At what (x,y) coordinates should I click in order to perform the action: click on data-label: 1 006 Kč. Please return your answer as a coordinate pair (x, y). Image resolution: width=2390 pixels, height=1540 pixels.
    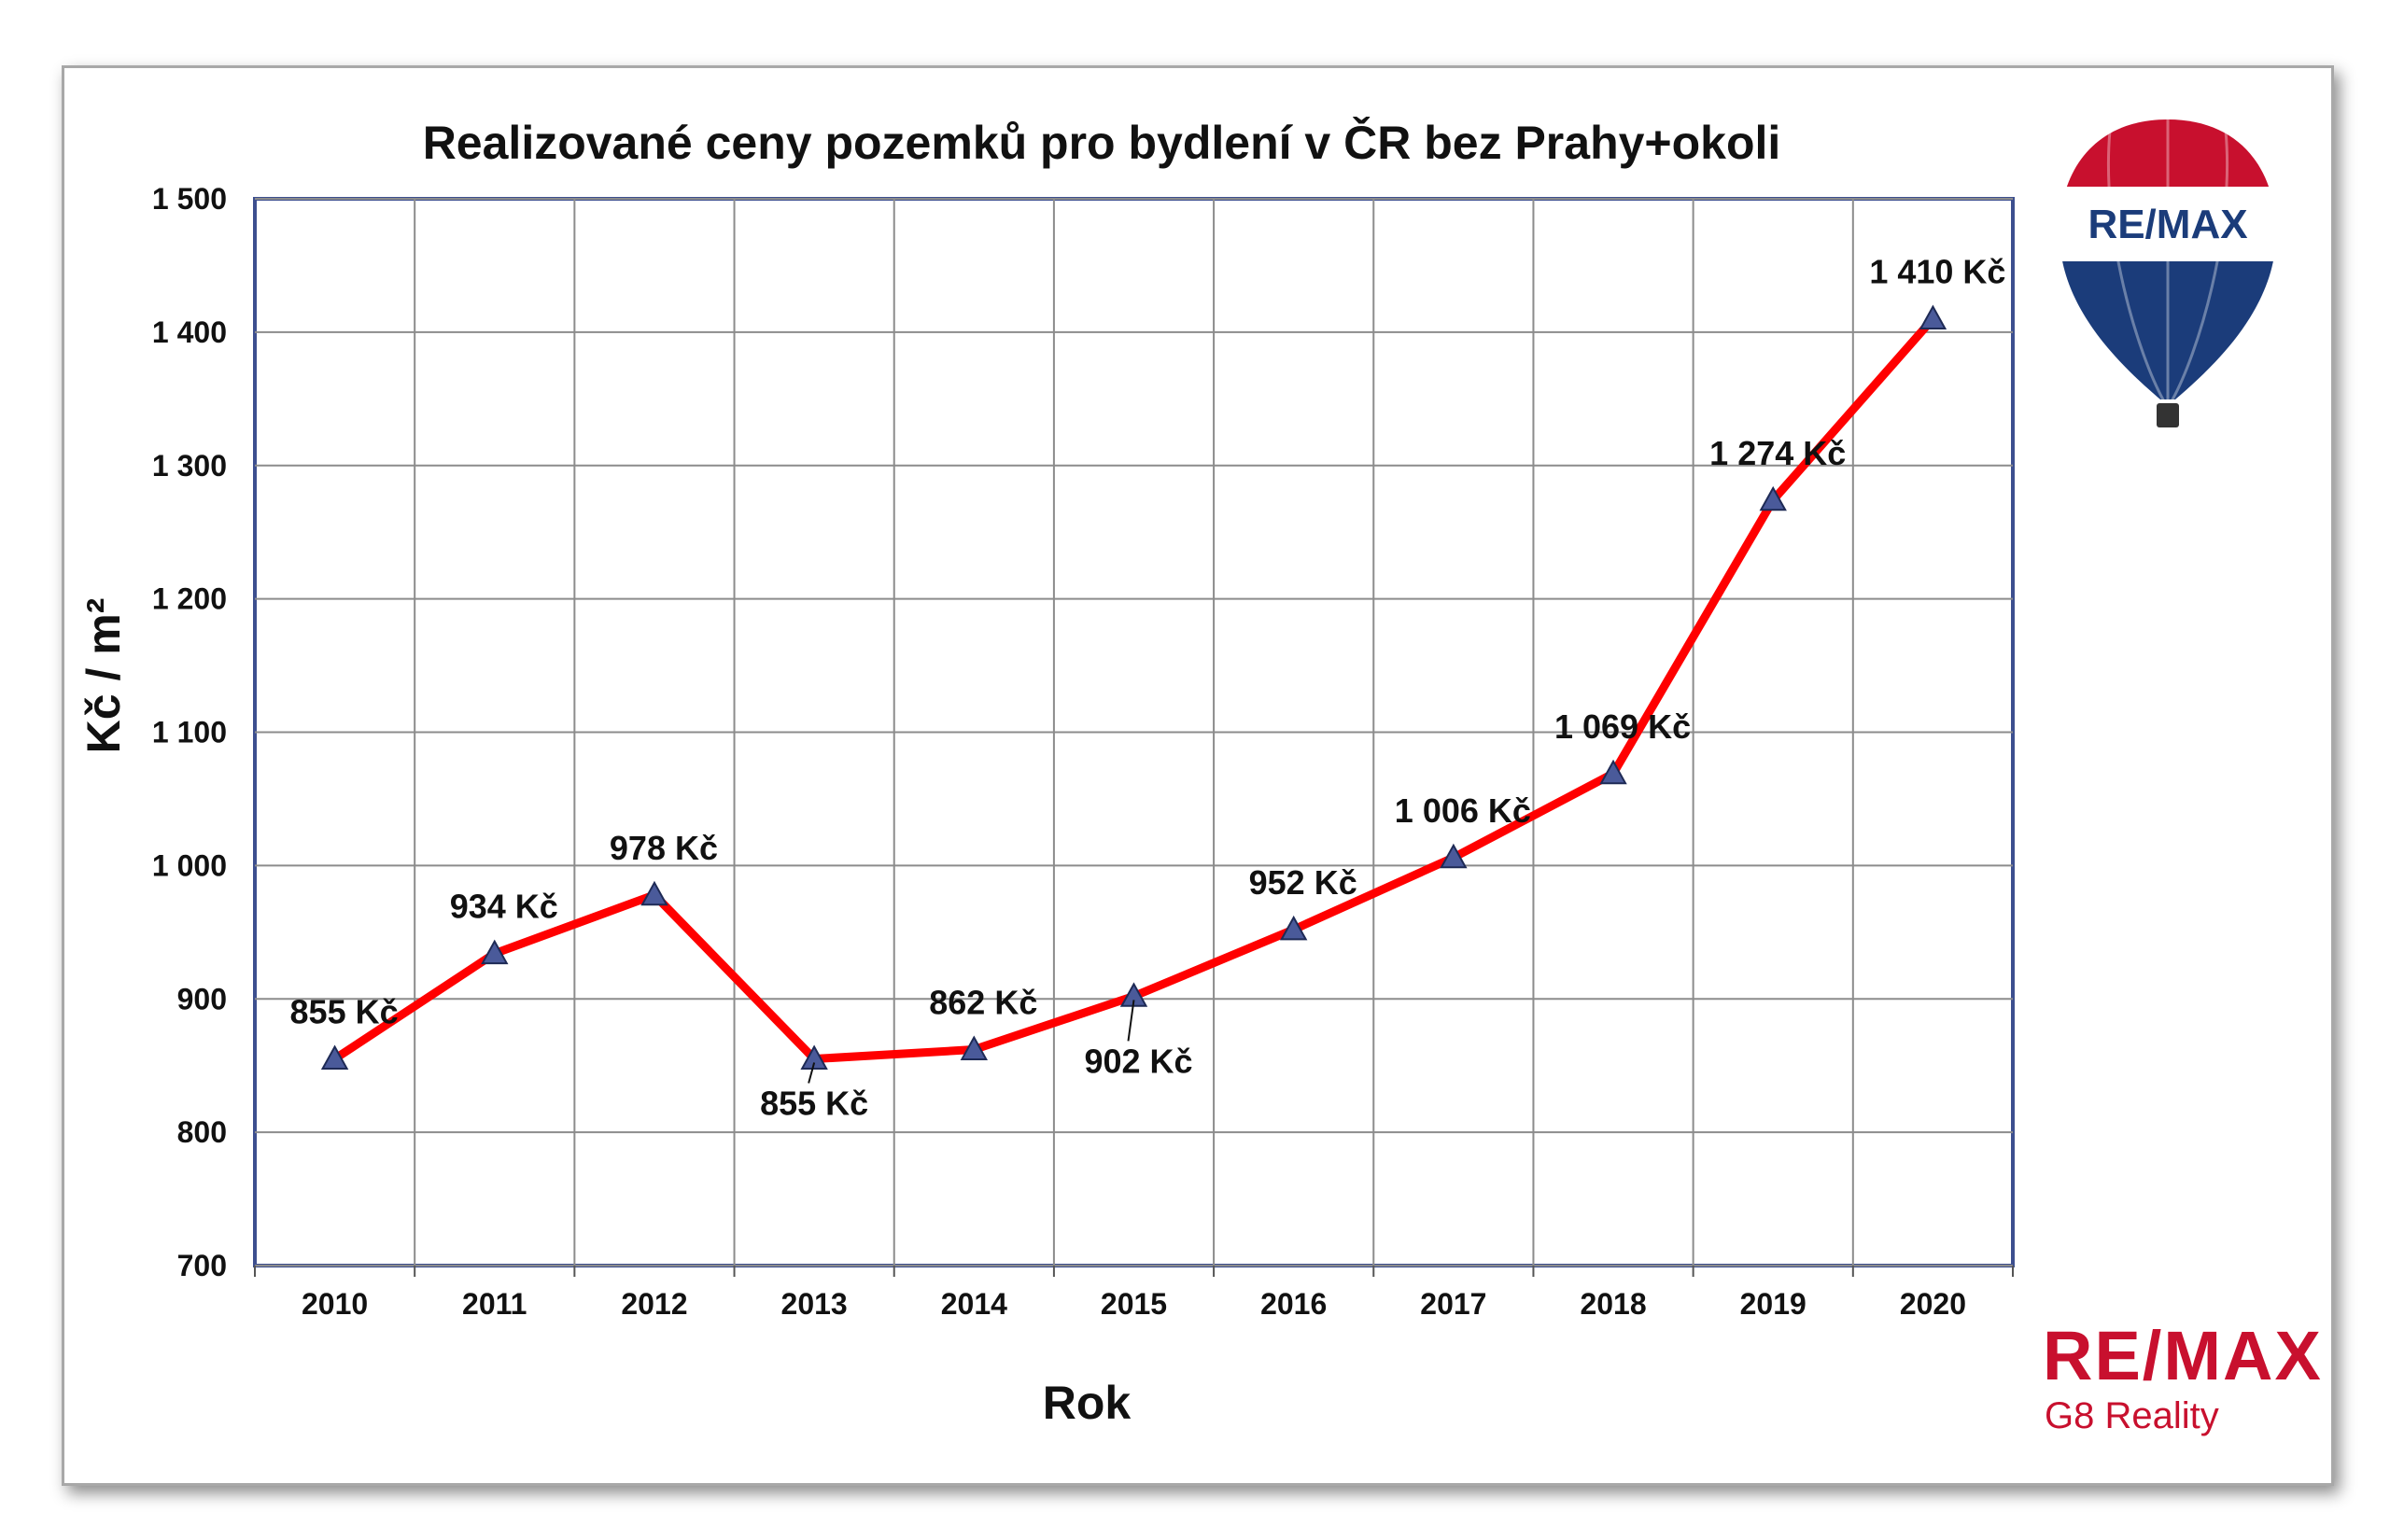
    Looking at the image, I should click on (1463, 810).